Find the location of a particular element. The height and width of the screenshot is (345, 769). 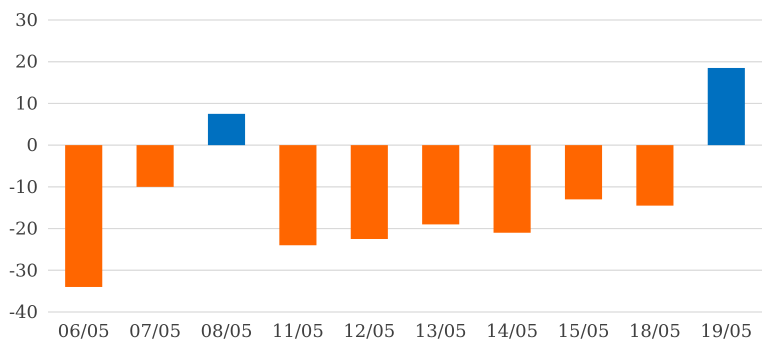

y-tick-label: 10 is located at coordinates (26, 103).